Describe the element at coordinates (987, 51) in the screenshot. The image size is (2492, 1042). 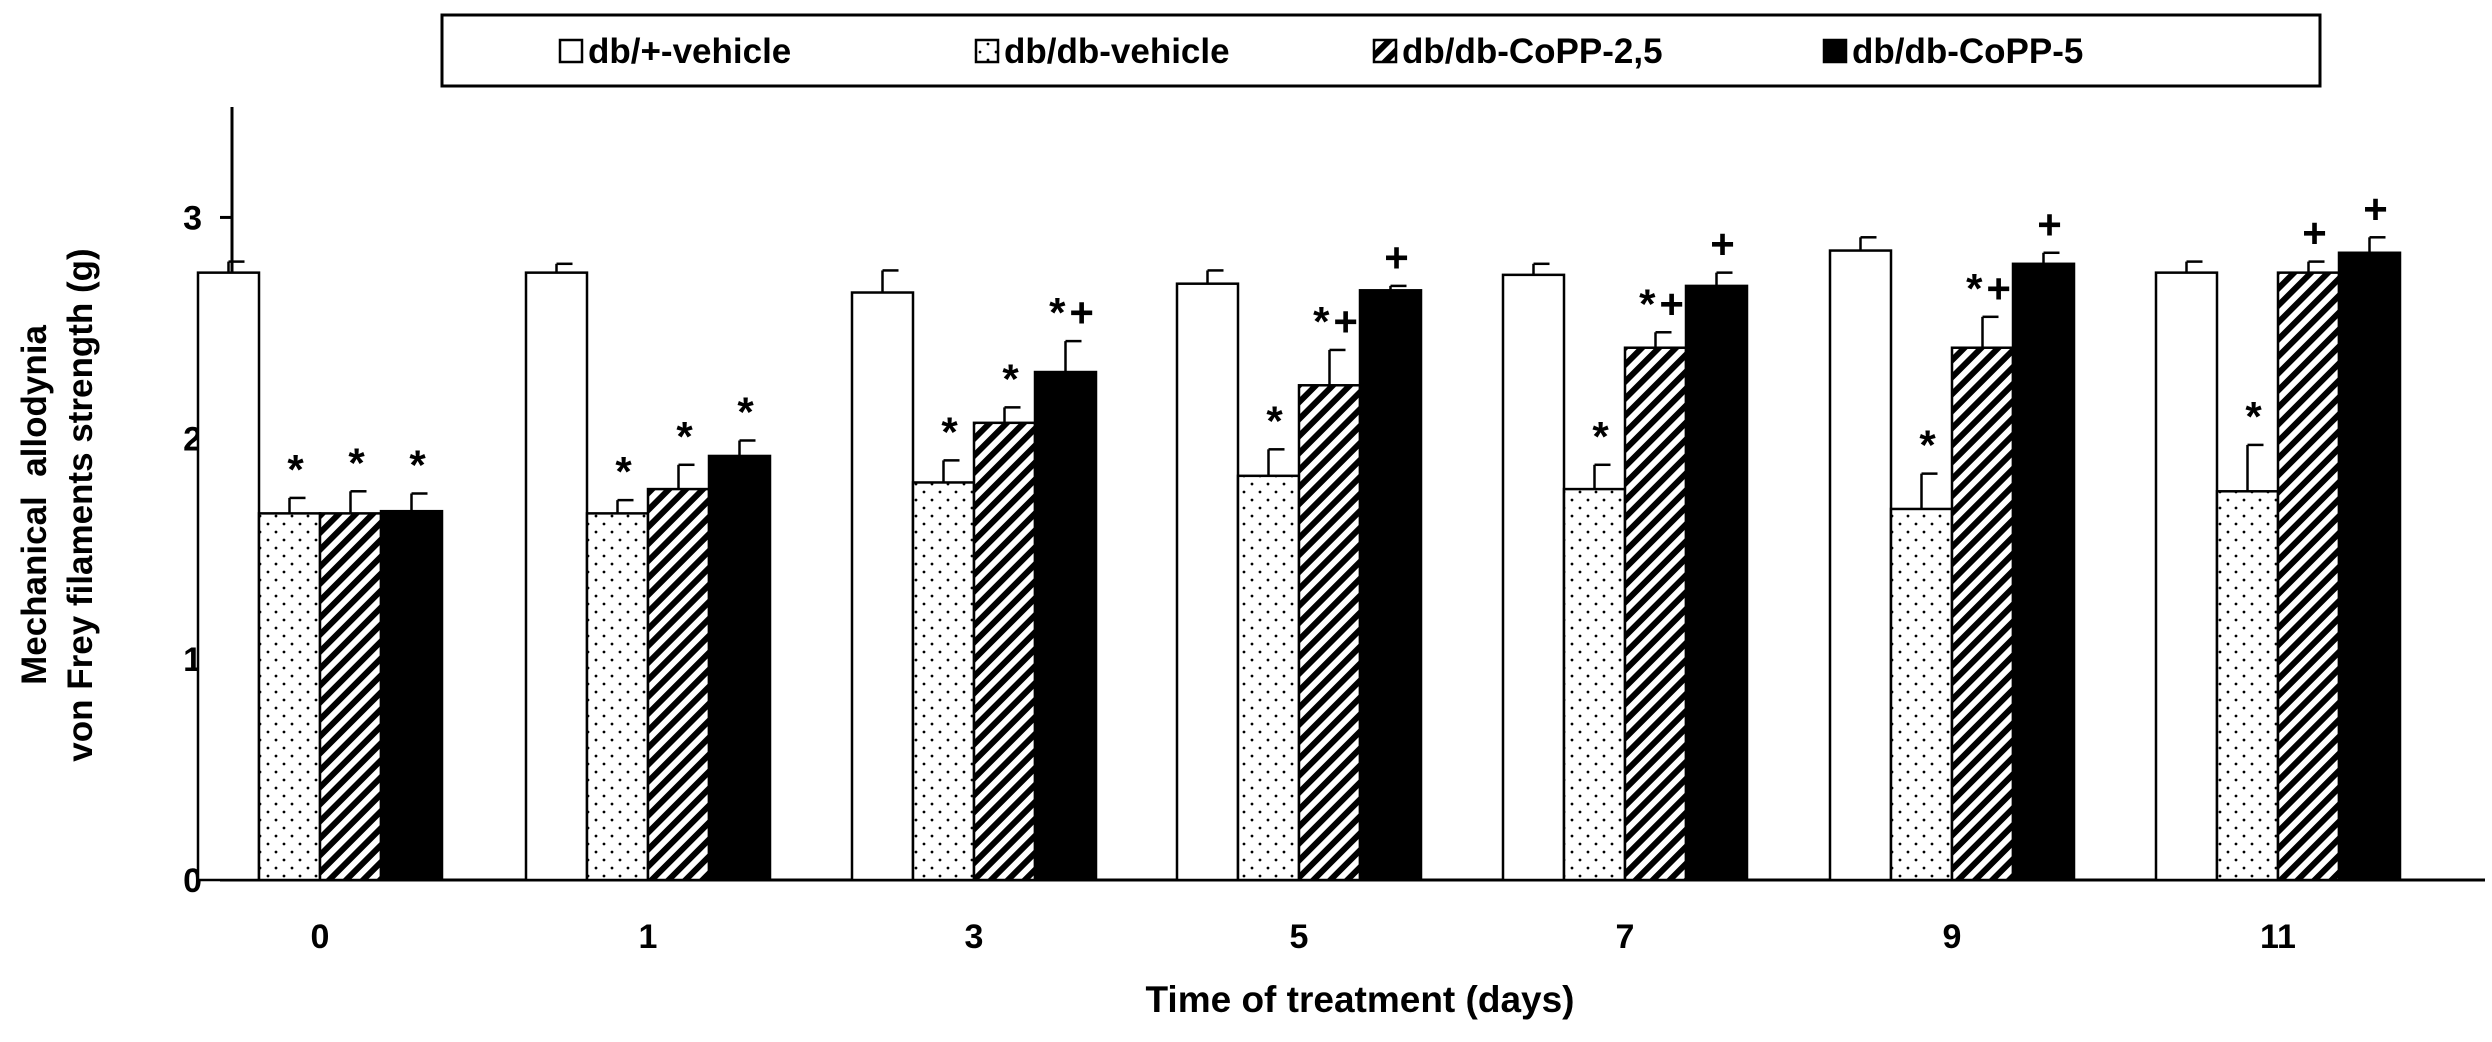
I see `legend-swatch-dotted` at that location.